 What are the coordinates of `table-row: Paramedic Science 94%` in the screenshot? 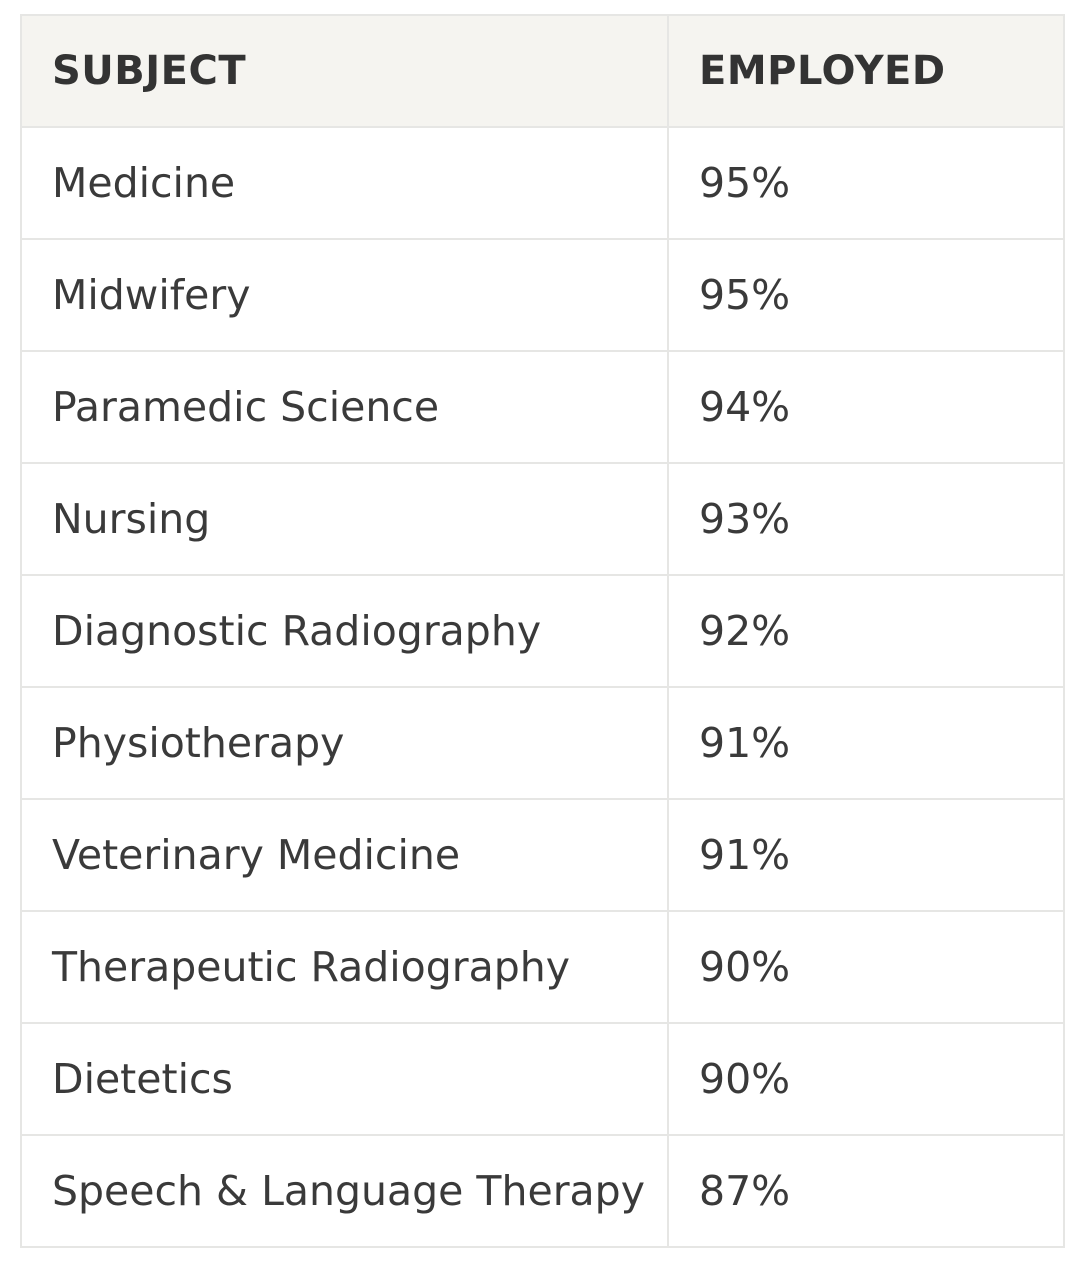 It's located at (542, 407).